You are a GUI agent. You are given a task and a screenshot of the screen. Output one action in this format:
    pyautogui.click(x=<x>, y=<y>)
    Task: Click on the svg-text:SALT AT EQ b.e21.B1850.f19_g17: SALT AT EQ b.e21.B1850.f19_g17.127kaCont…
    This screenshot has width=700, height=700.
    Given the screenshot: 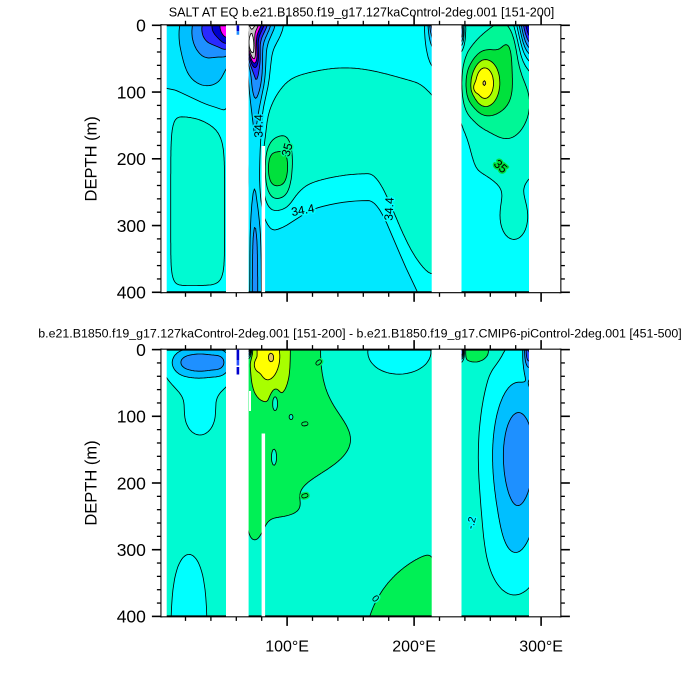 What is the action you would take?
    pyautogui.click(x=362, y=13)
    